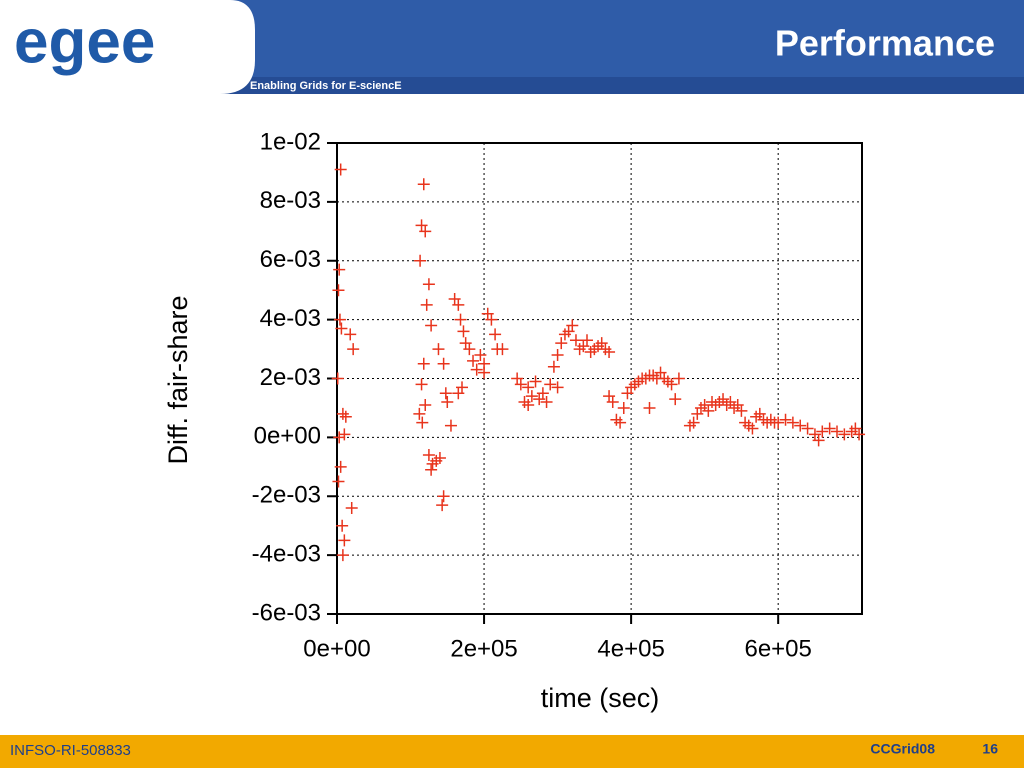  I want to click on y-tick-label: -6e-03, so click(286, 612).